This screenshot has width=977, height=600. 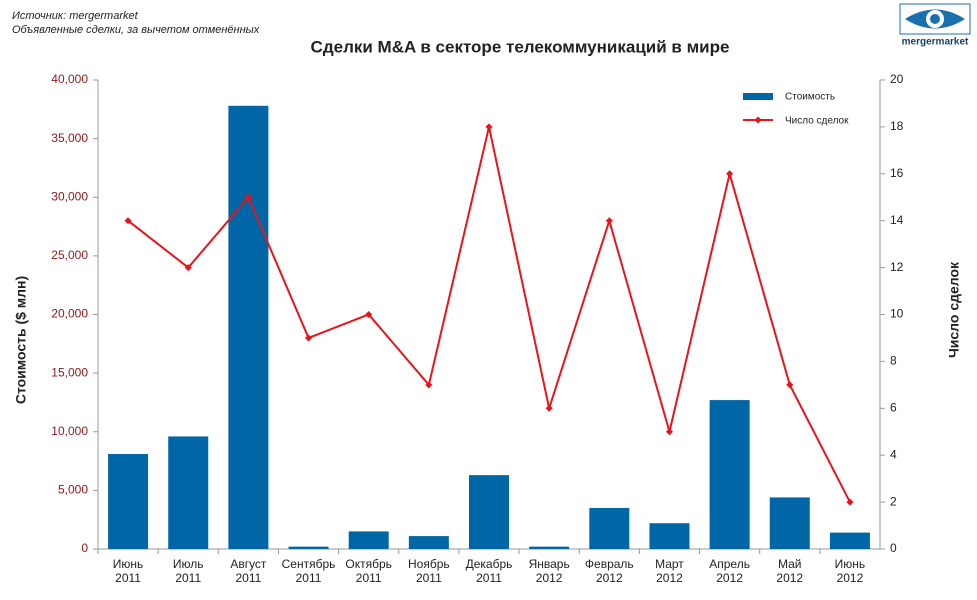 I want to click on y2-axis-title: Число сделок, so click(x=954, y=309).